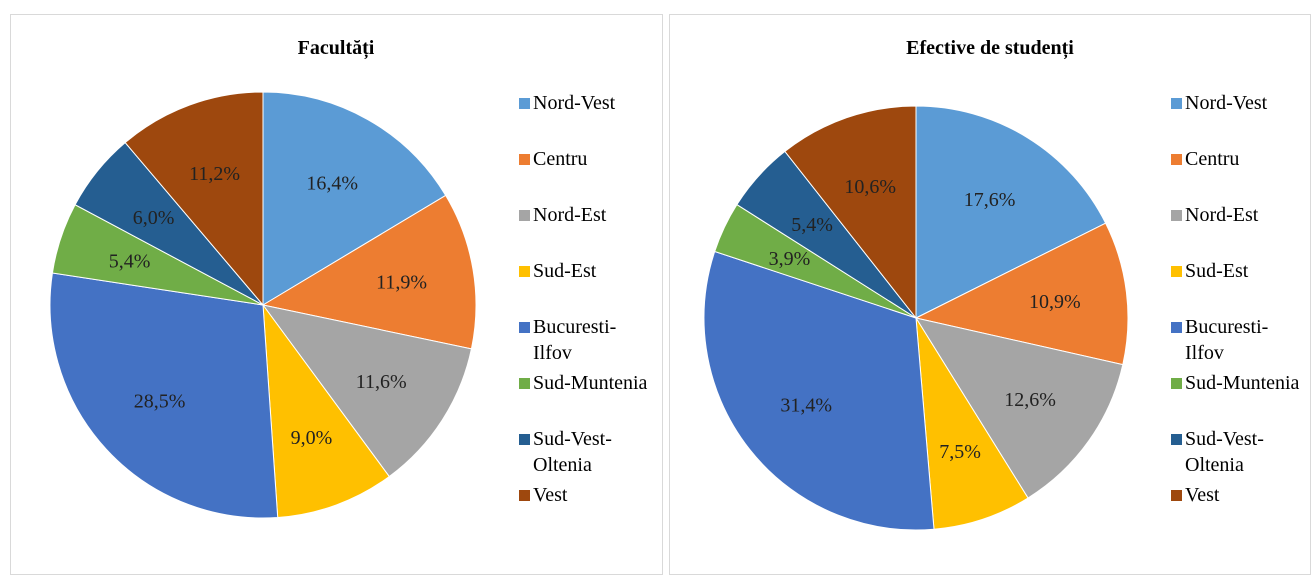  Describe the element at coordinates (1030, 400) in the screenshot. I see `data-label: 12,6%` at that location.